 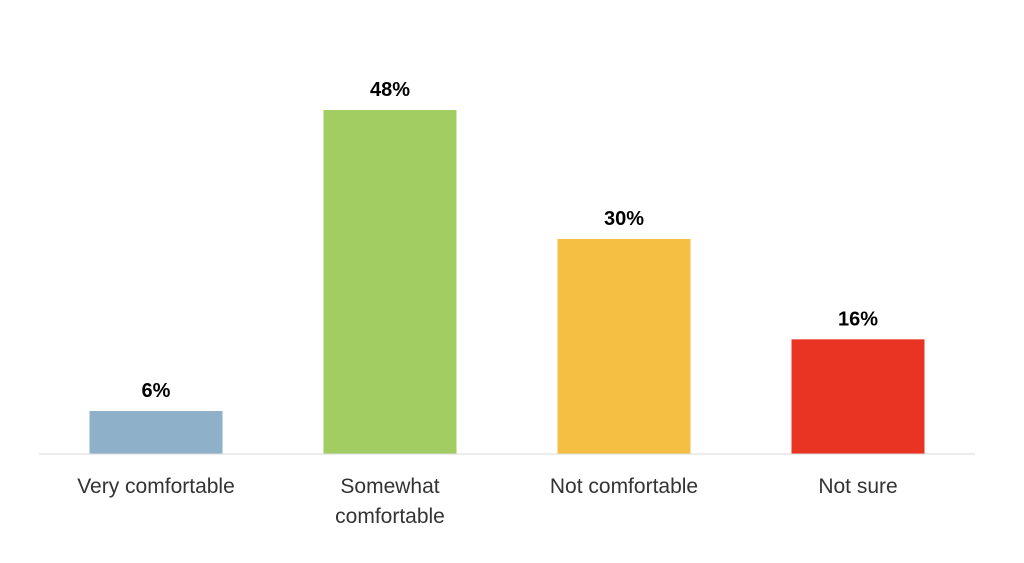 I want to click on value-label: 16%, so click(x=858, y=319).